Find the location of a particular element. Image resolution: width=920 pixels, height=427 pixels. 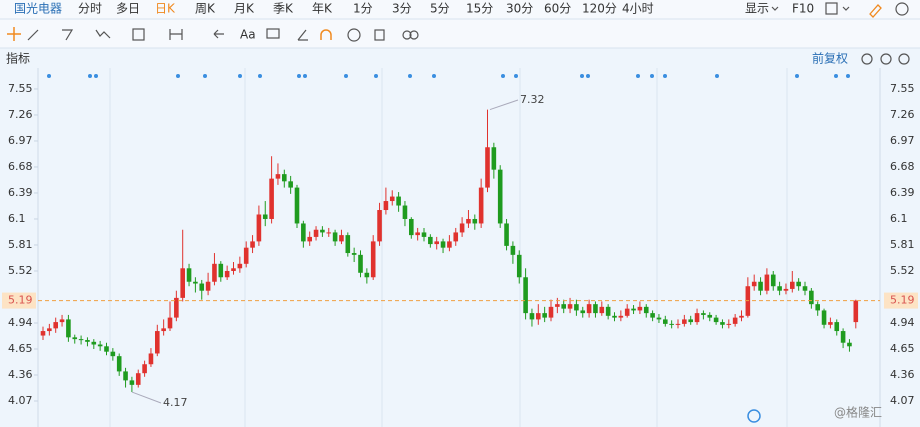

stock-name: 国光电器 is located at coordinates (38, 9).